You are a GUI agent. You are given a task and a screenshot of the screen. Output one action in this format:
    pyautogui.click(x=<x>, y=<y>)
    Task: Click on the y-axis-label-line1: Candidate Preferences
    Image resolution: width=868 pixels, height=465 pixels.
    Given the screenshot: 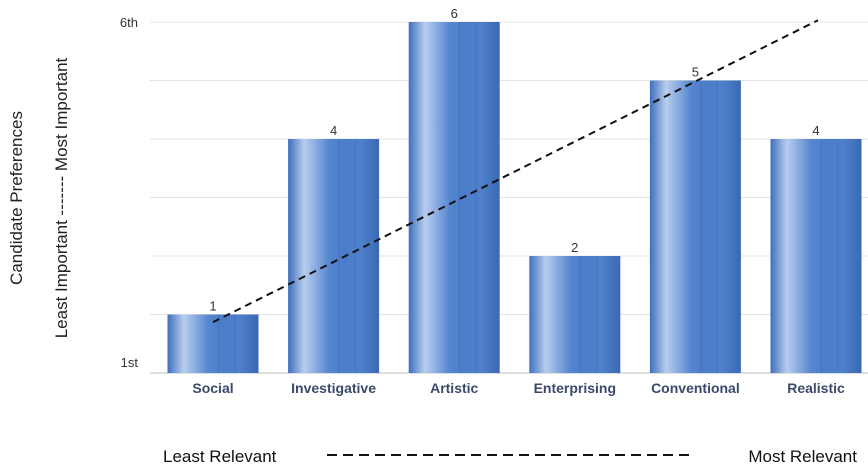 What is the action you would take?
    pyautogui.click(x=16, y=198)
    